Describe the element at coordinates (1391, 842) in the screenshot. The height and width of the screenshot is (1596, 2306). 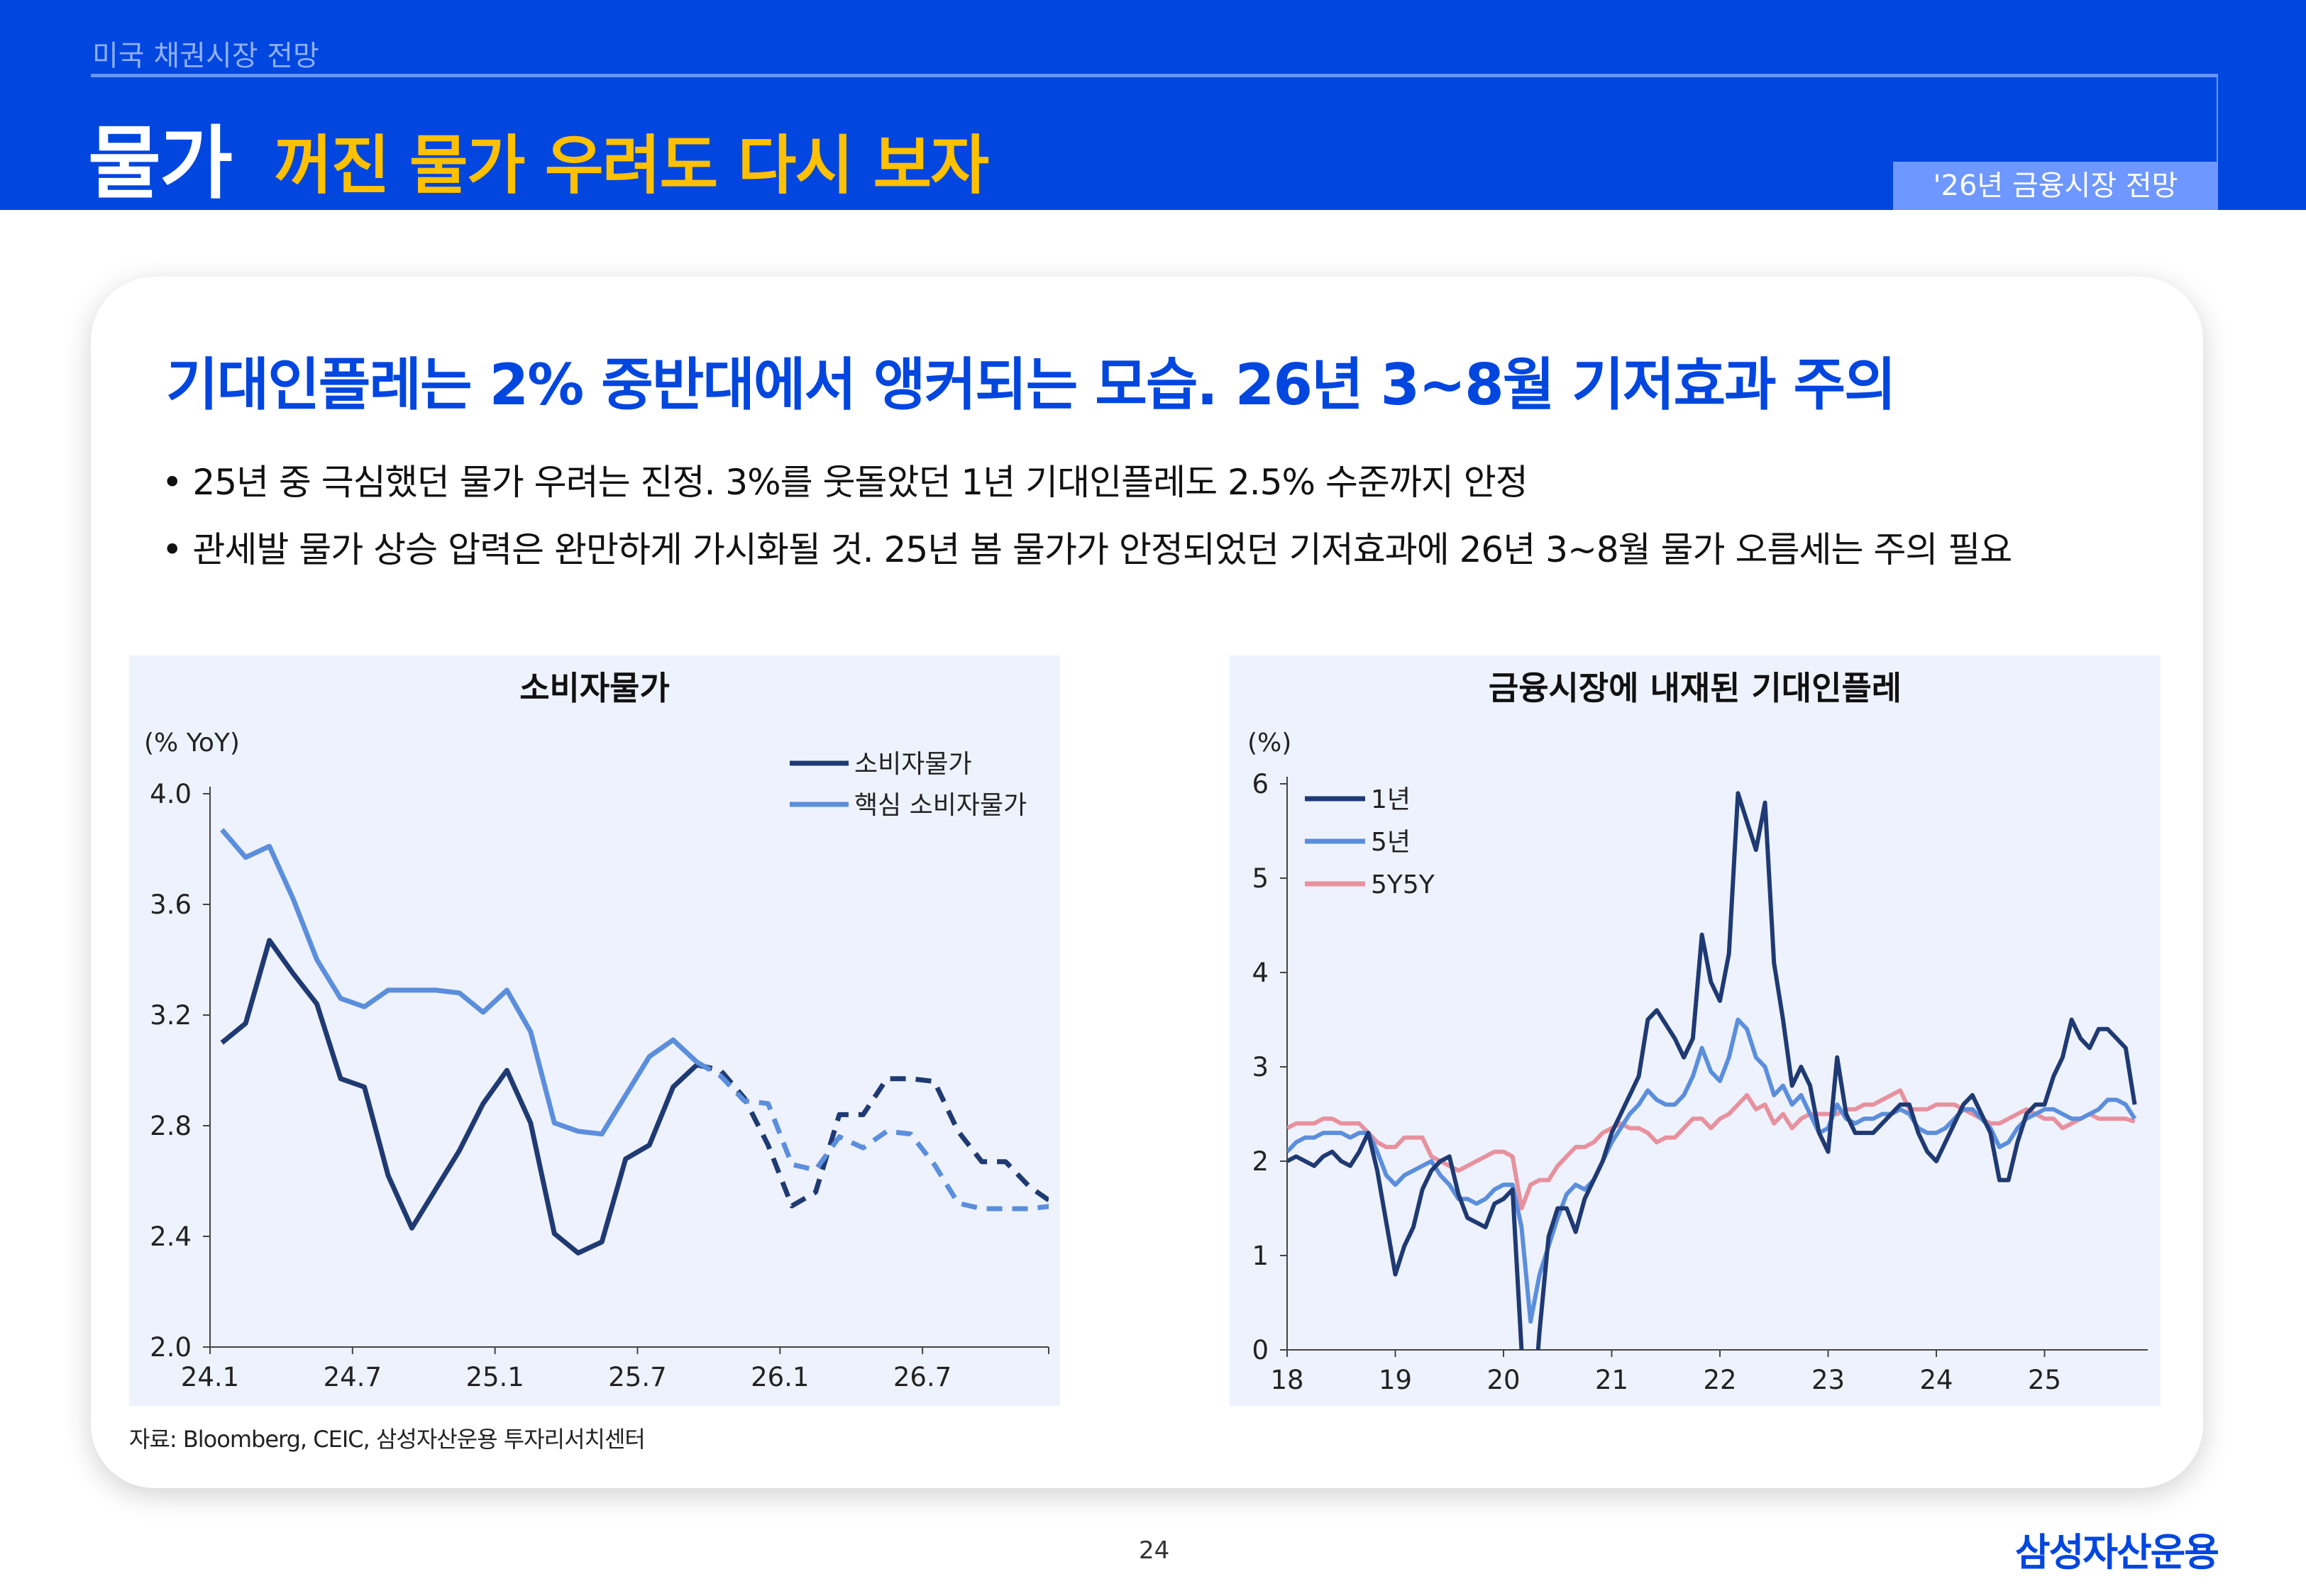
I see `legend-label: 5년` at that location.